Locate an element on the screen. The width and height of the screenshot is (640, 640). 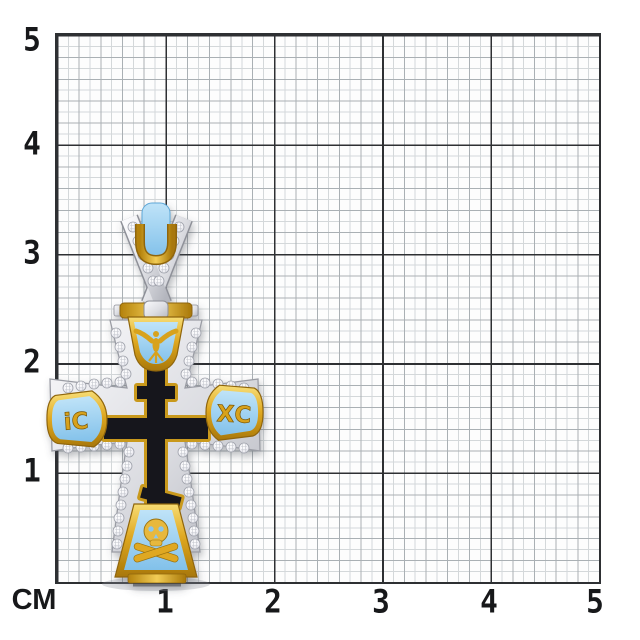
bail-tab is located at coordinates (156, 234).